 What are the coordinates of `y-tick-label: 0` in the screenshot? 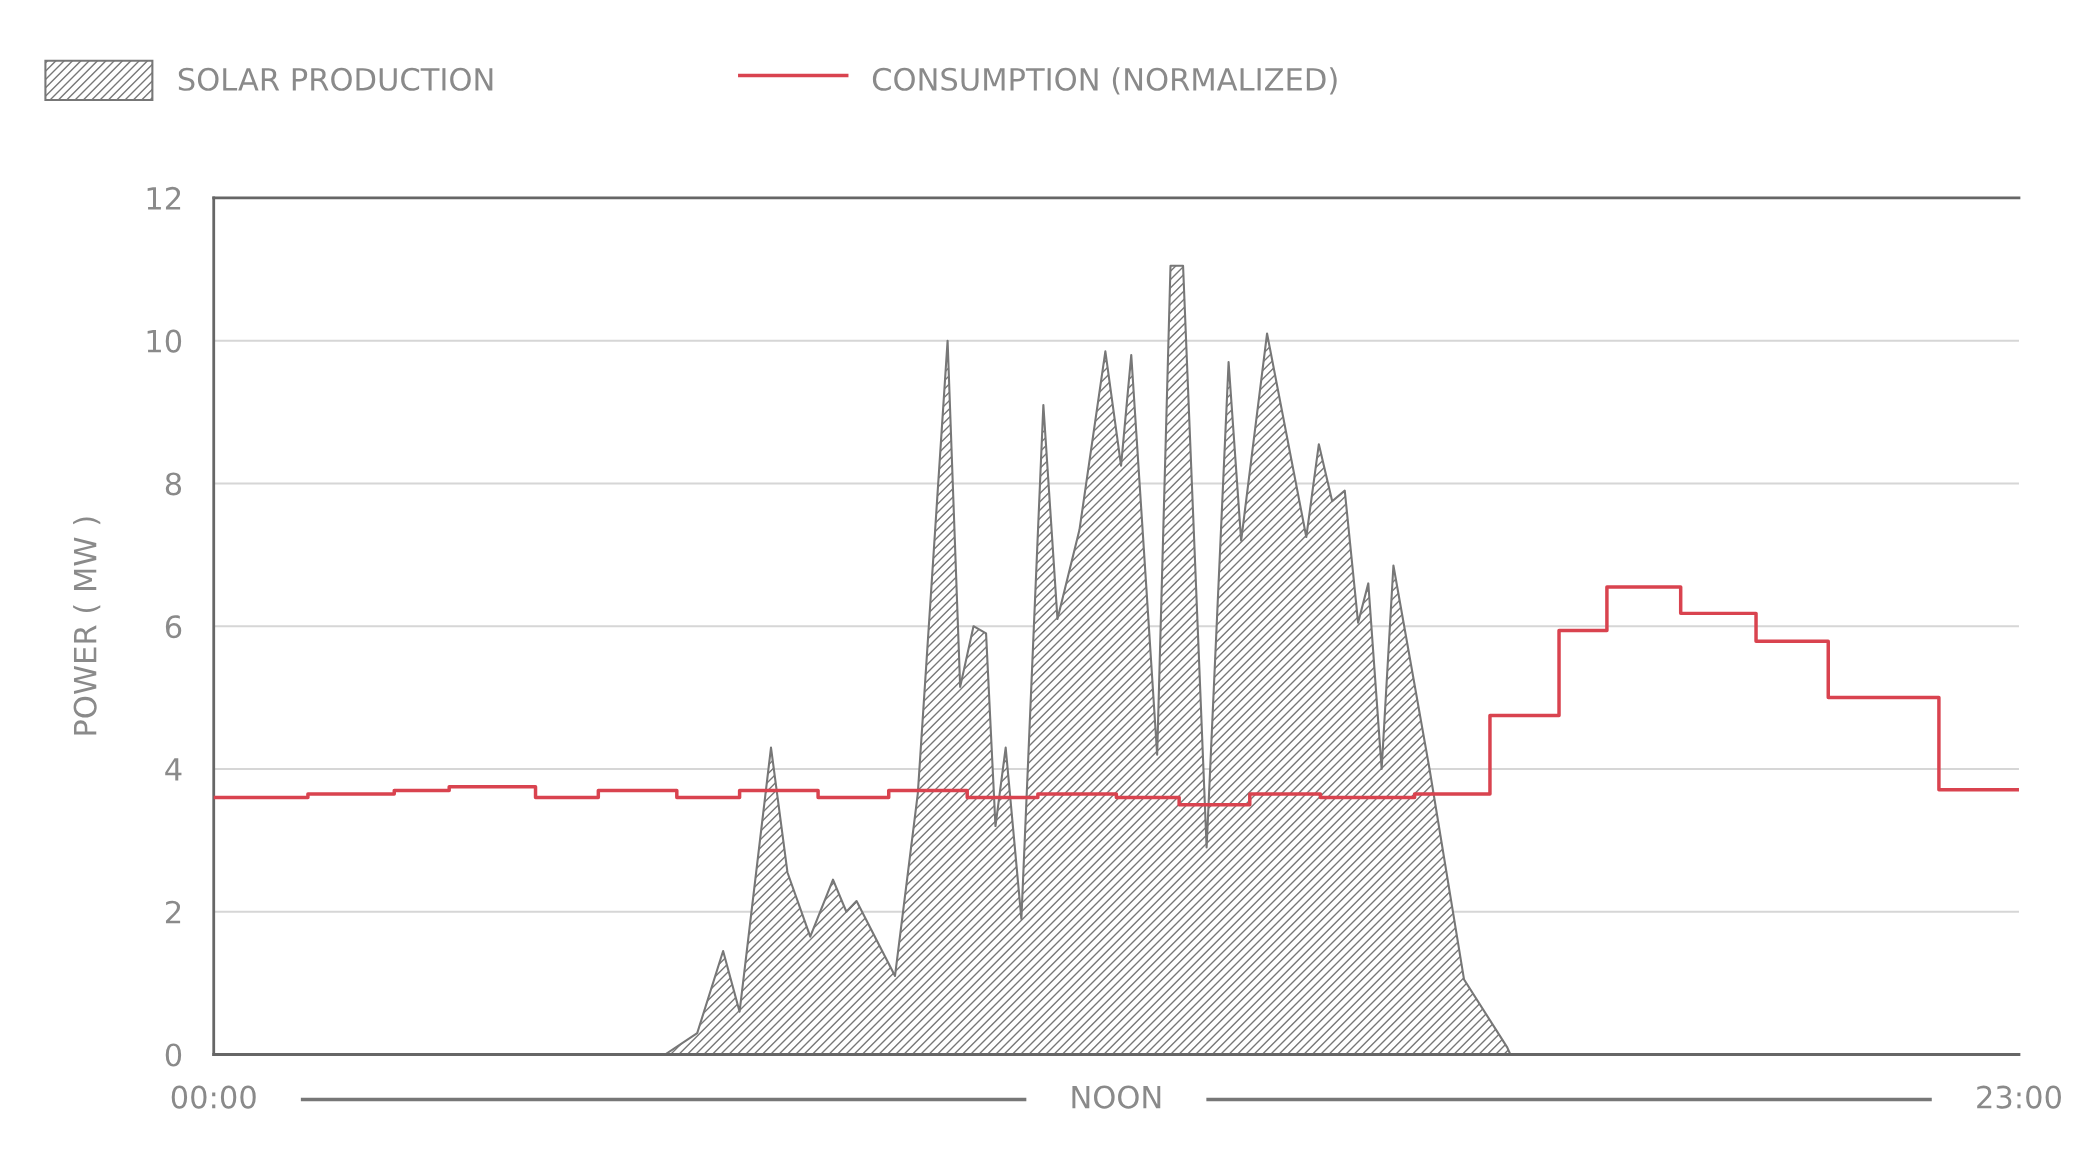 It's located at (173, 1055).